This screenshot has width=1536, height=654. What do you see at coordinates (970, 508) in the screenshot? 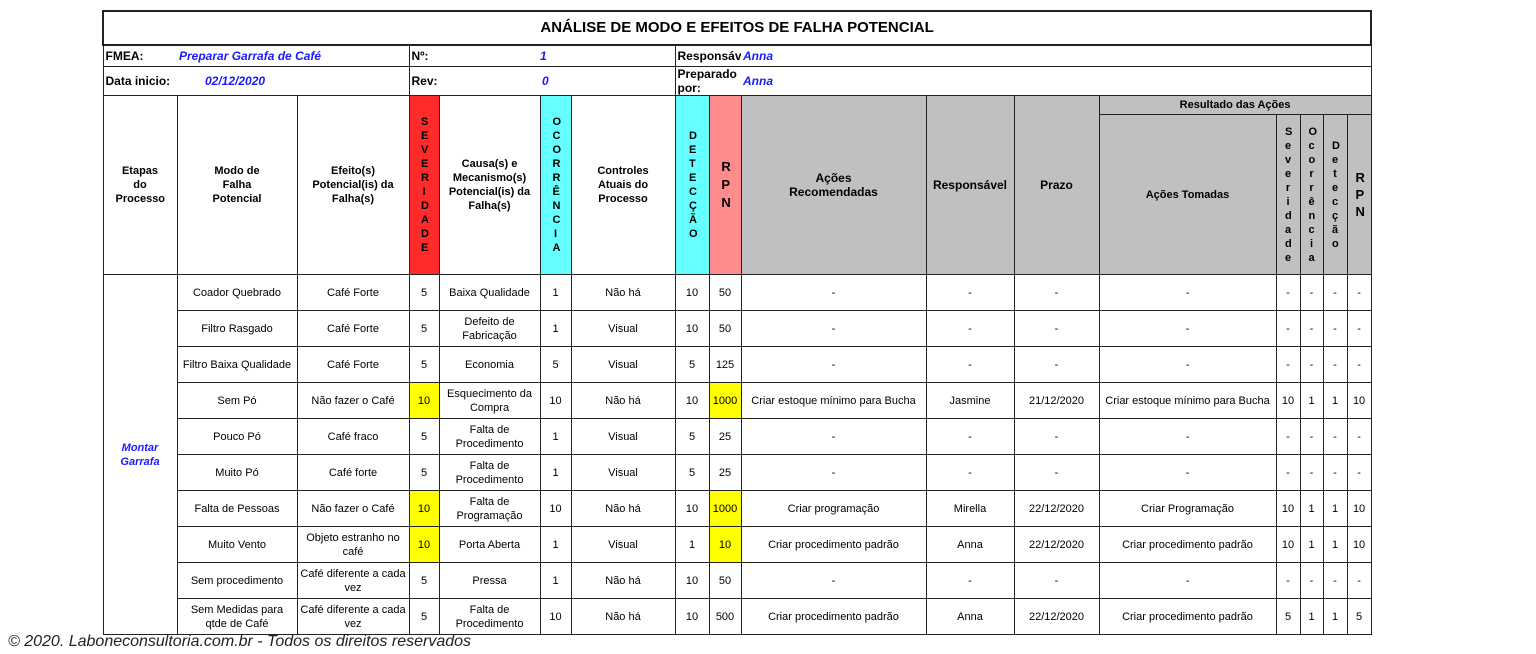
I see `cell-resp: Mirella` at bounding box center [970, 508].